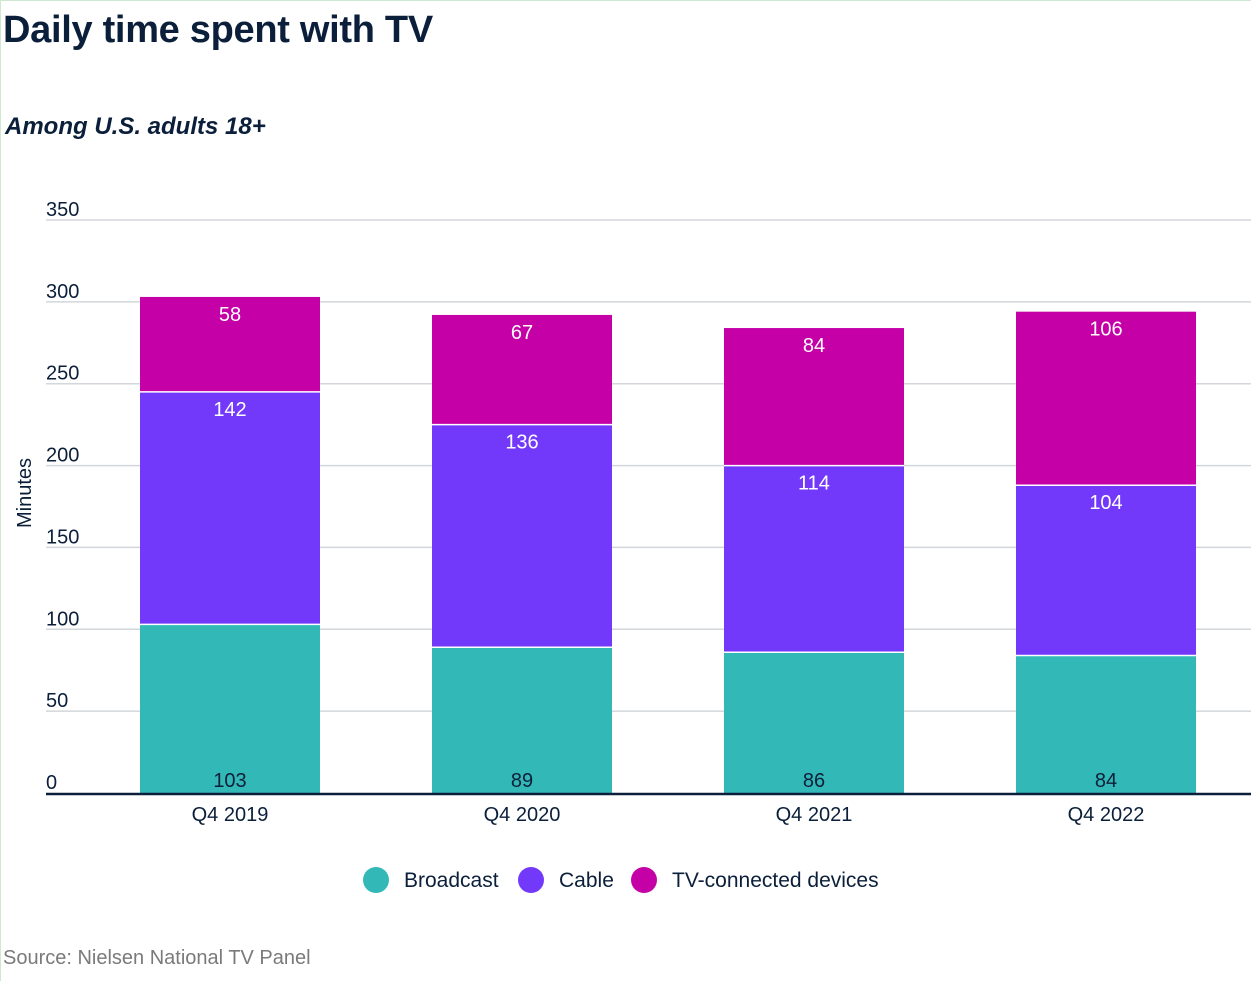 The image size is (1251, 982). I want to click on data-label: 136, so click(521, 443).